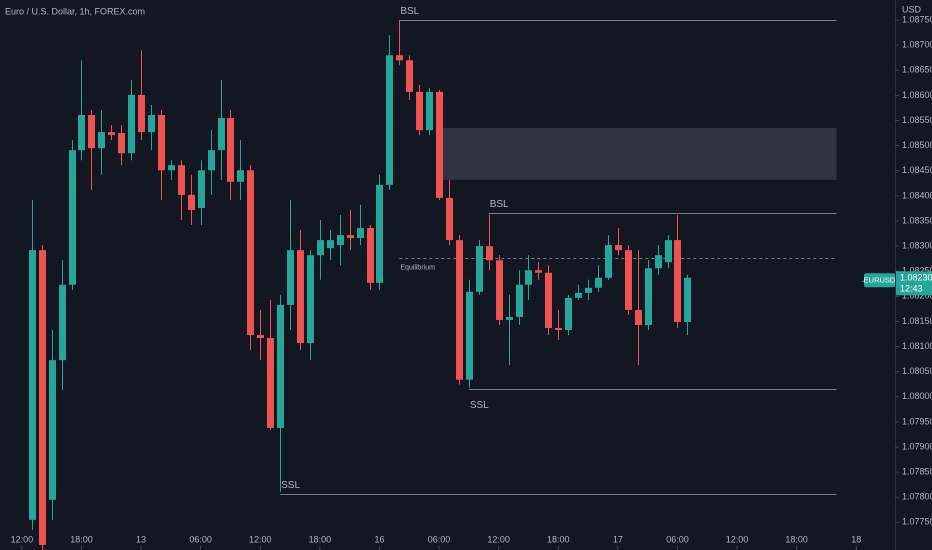 The width and height of the screenshot is (932, 550). Describe the element at coordinates (917, 95) in the screenshot. I see `y-tick-label: 1.08600` at that location.